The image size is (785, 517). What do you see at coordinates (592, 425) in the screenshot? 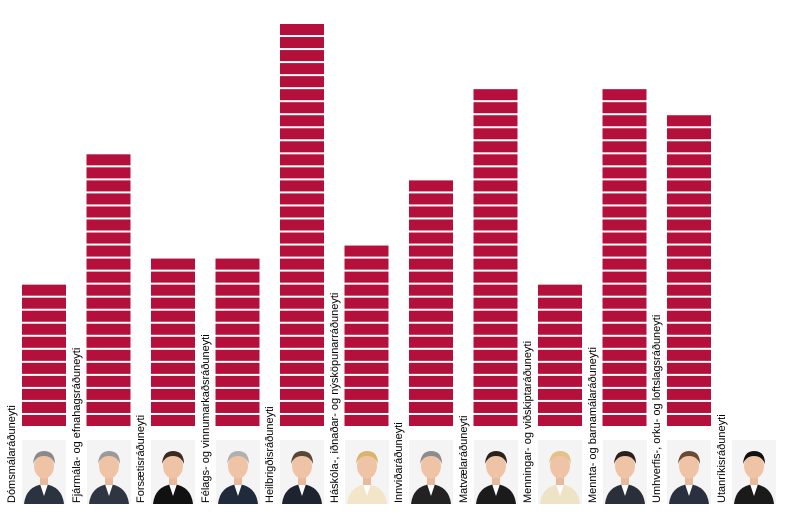
I see `category-label-10: Mennta- og barnamálaráðuneyti` at bounding box center [592, 425].